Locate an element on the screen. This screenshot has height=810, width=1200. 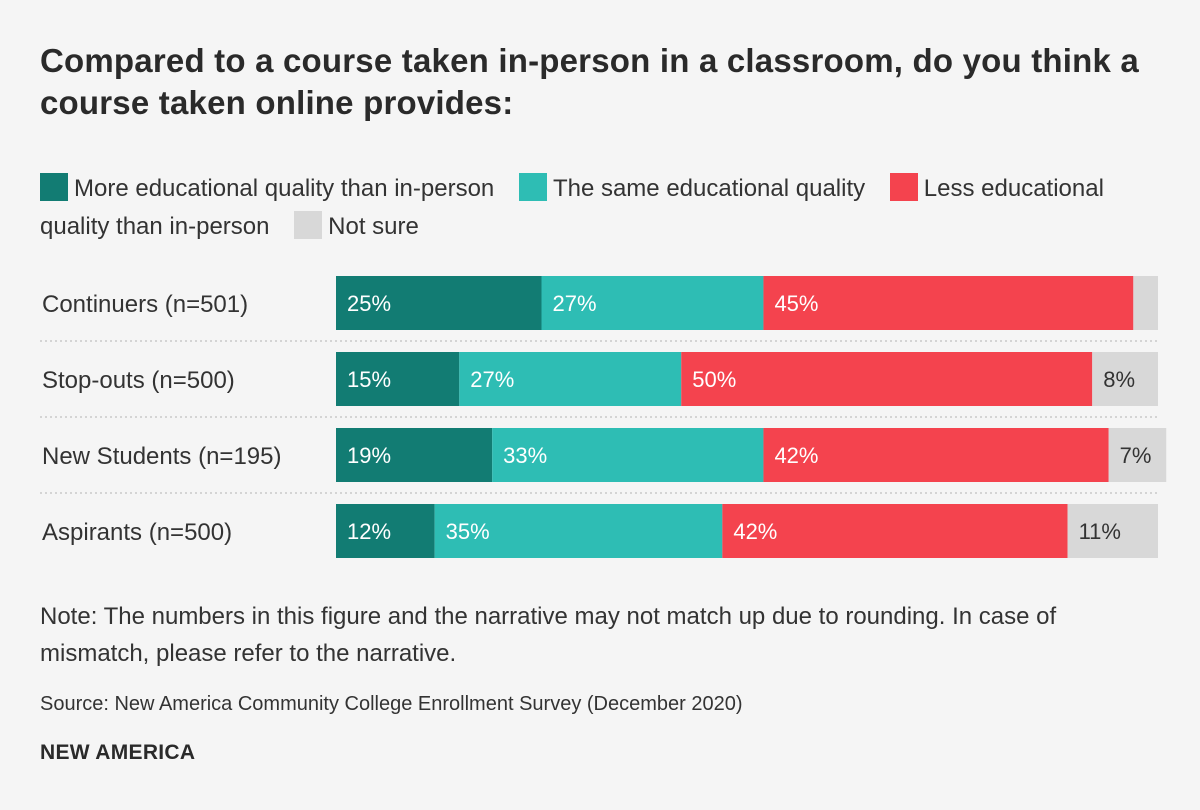
category-label: New Students (n=195) is located at coordinates (161, 456).